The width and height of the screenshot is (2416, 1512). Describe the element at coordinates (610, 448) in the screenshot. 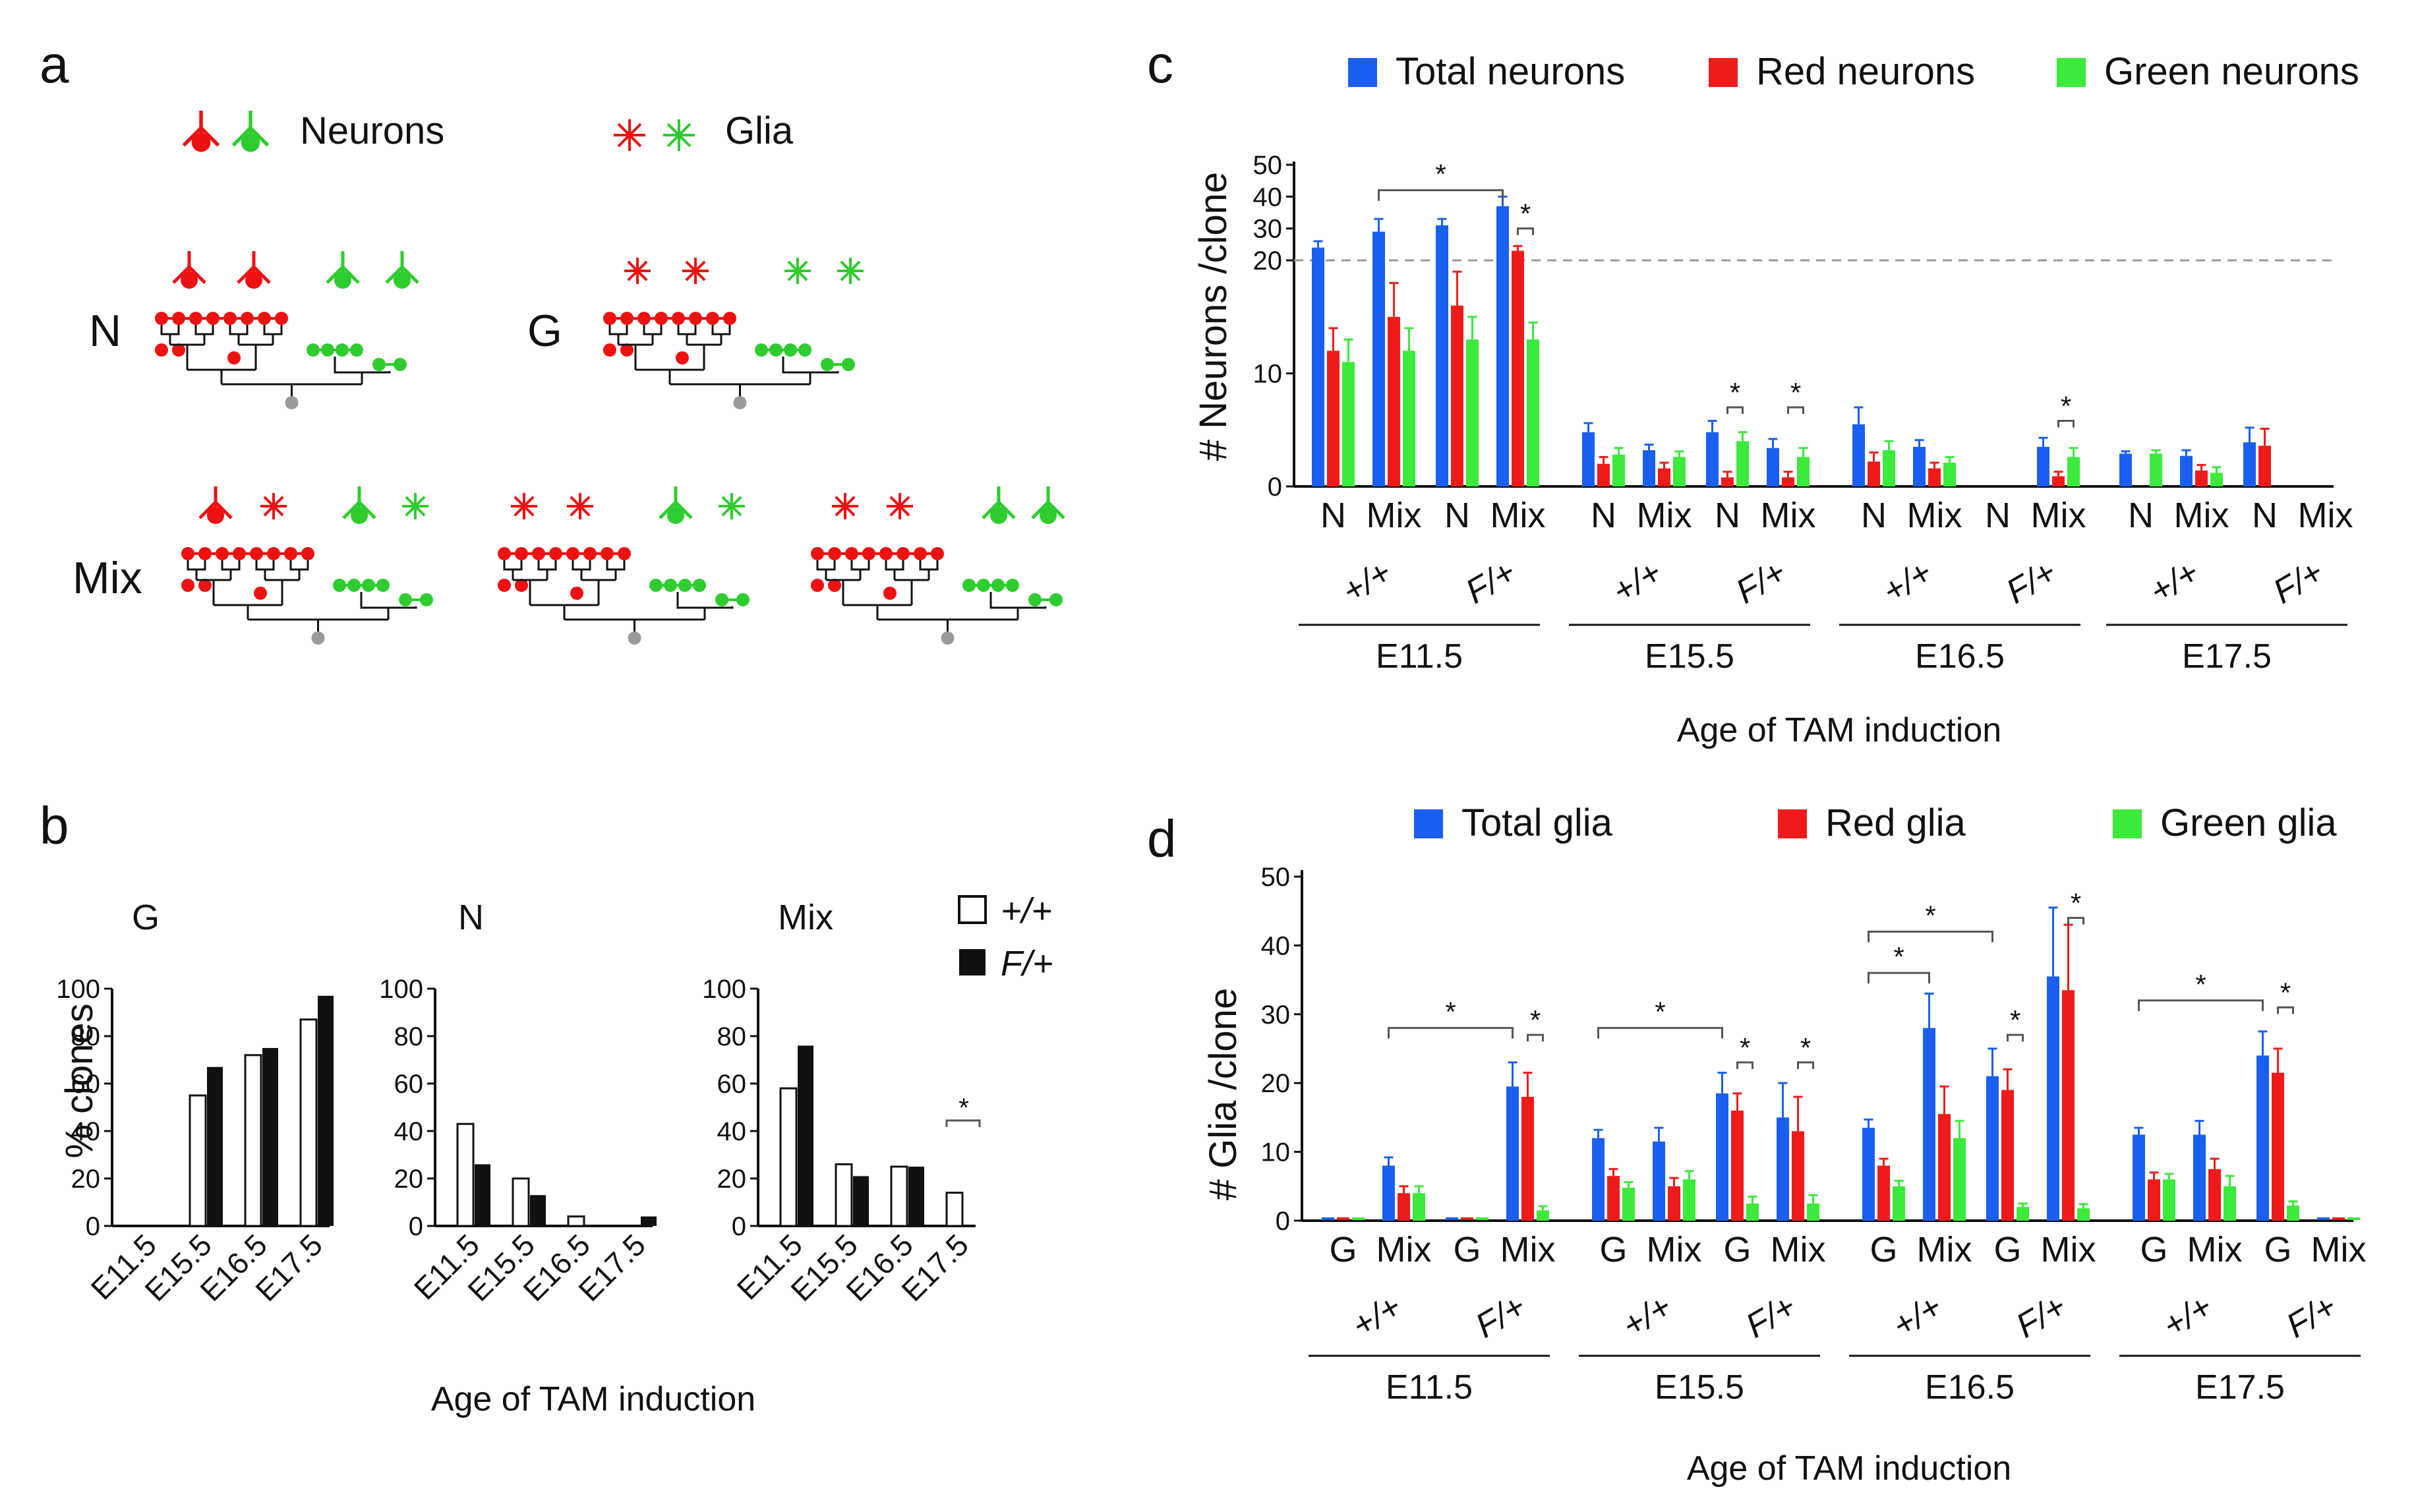

I see `lineage-diagrams` at that location.